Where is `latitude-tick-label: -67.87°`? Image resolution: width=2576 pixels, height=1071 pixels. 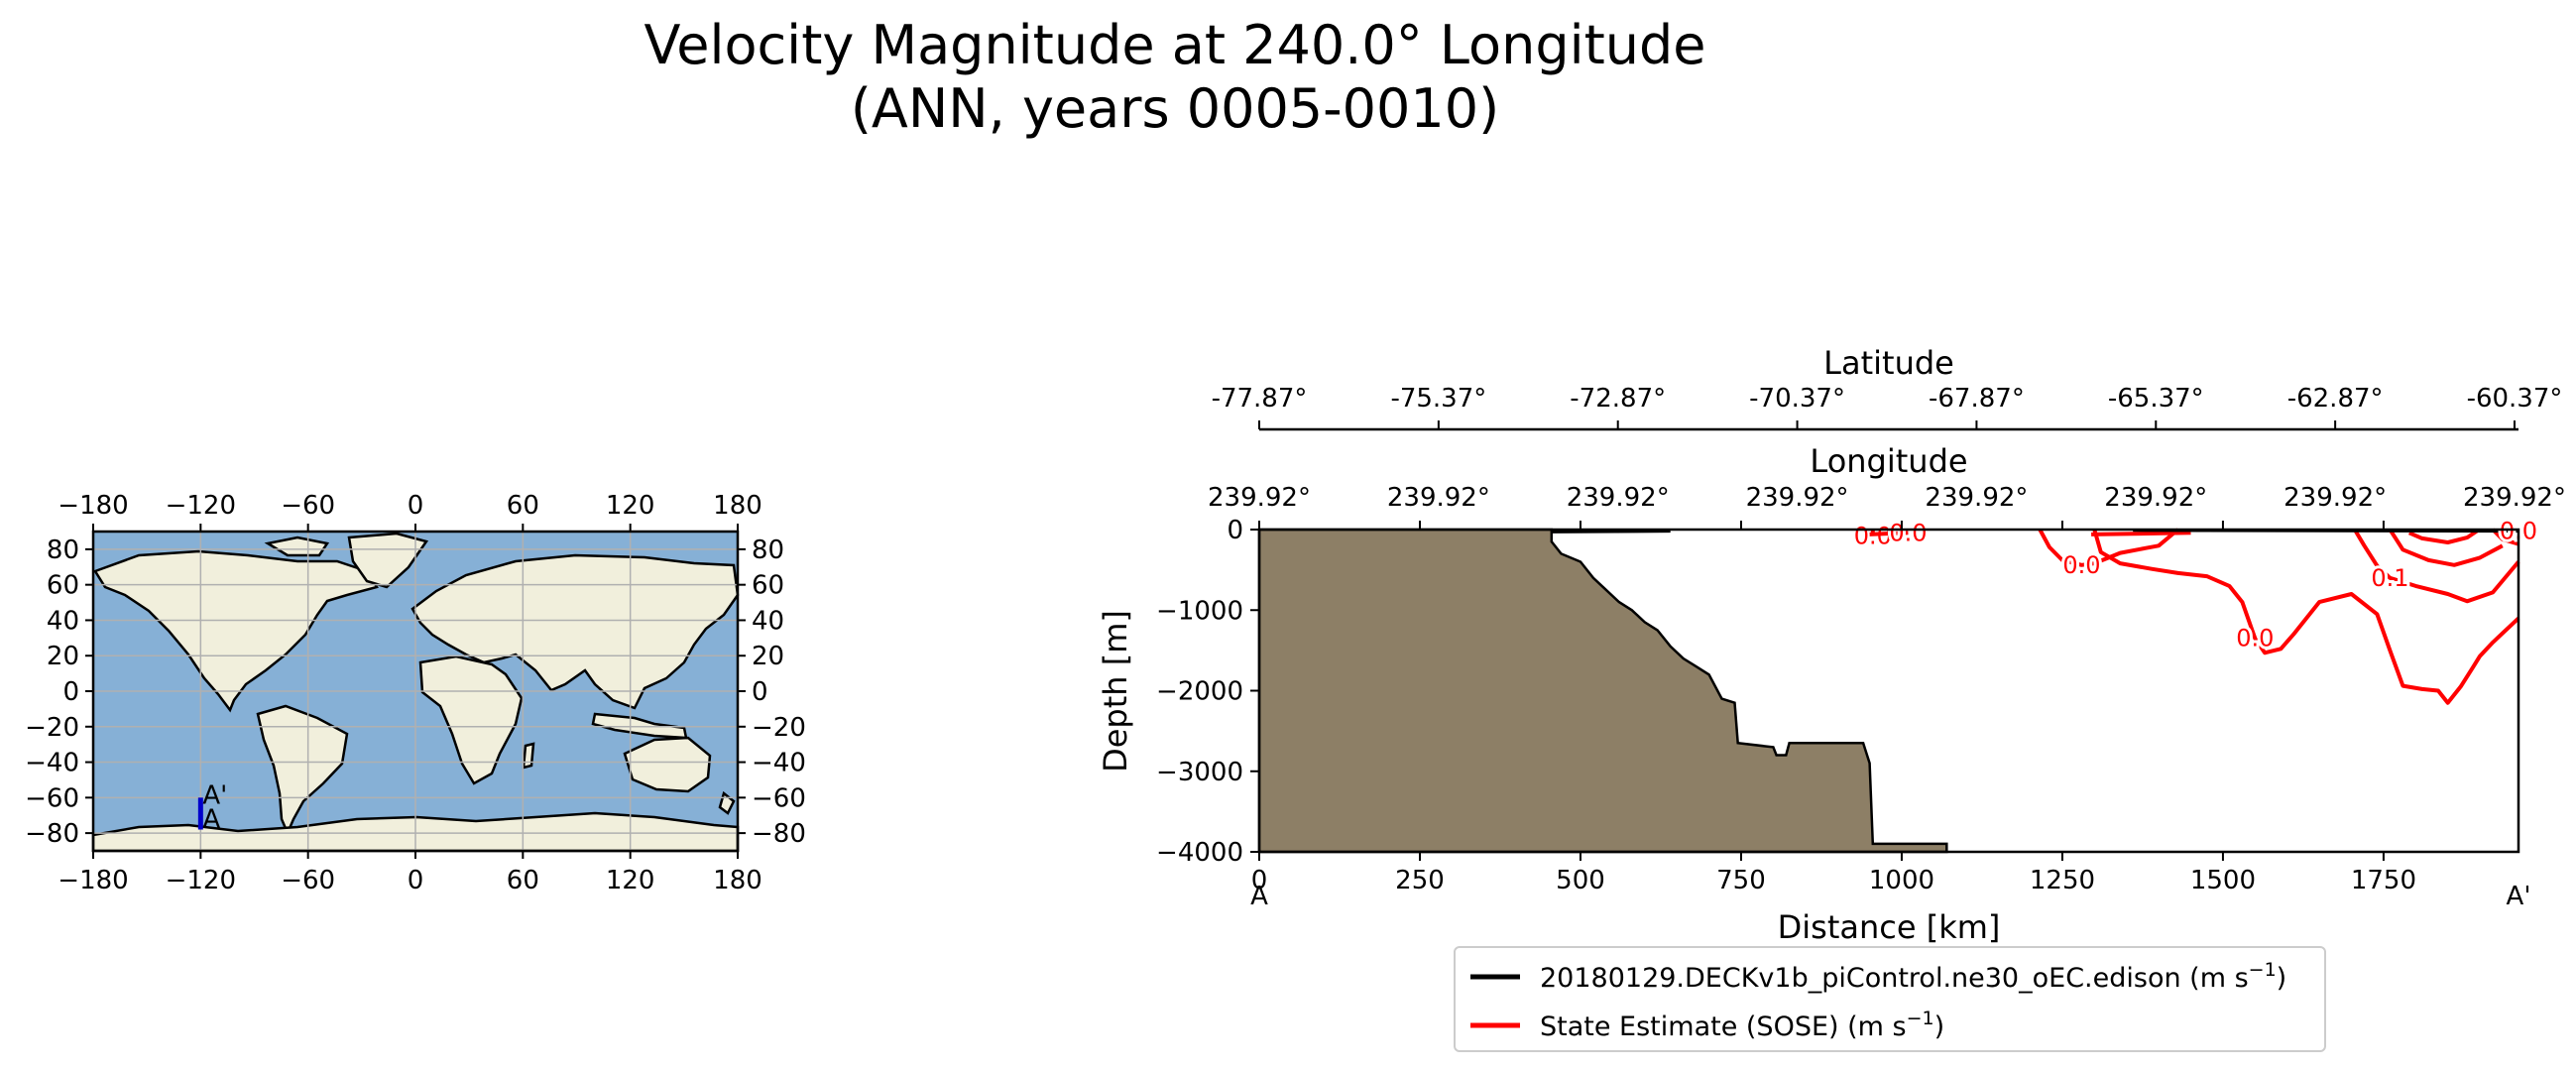 latitude-tick-label: -67.87° is located at coordinates (1977, 399).